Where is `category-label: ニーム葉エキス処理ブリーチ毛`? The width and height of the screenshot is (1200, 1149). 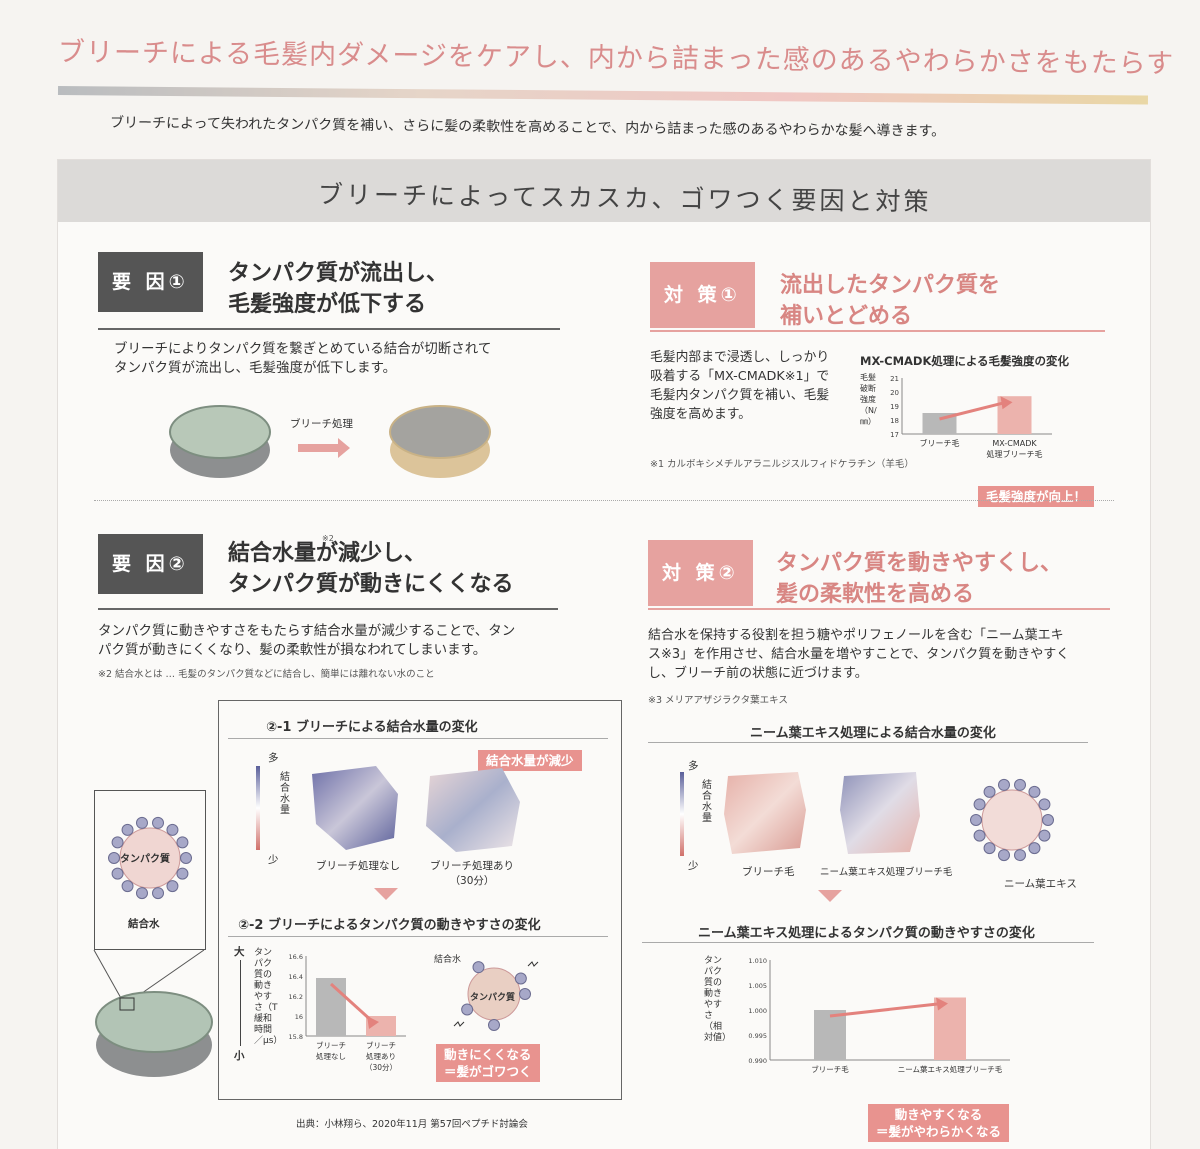 category-label: ニーム葉エキス処理ブリーチ毛 is located at coordinates (950, 1069).